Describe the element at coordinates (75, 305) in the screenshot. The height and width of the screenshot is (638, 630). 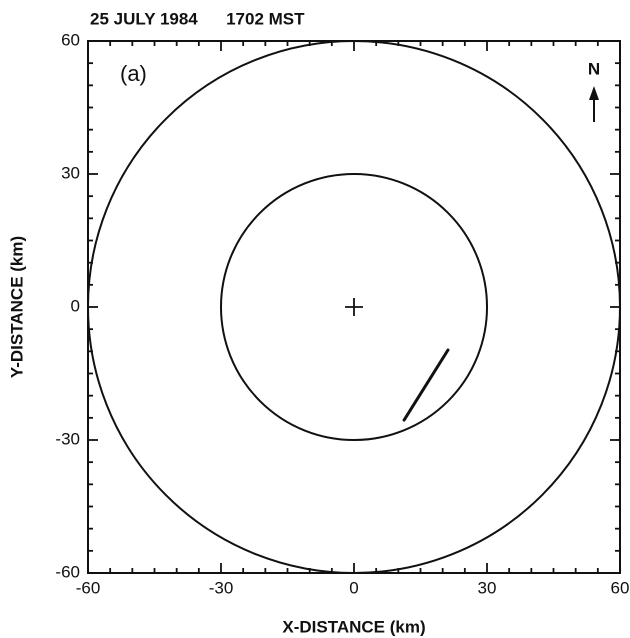
I see `y-tick-label: 0` at that location.